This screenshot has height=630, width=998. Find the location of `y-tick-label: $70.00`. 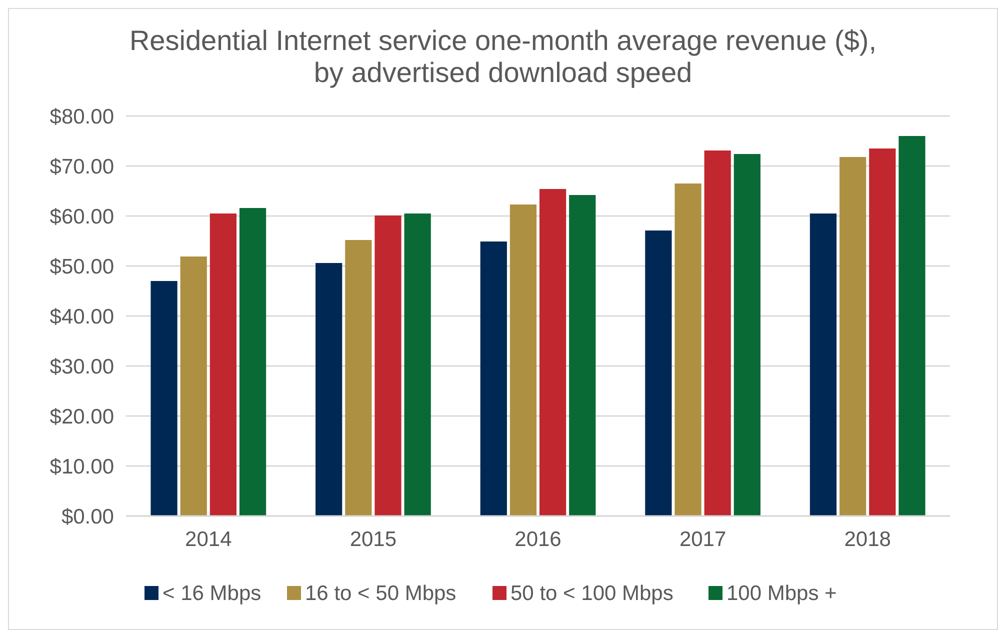

y-tick-label: $70.00 is located at coordinates (82, 166).